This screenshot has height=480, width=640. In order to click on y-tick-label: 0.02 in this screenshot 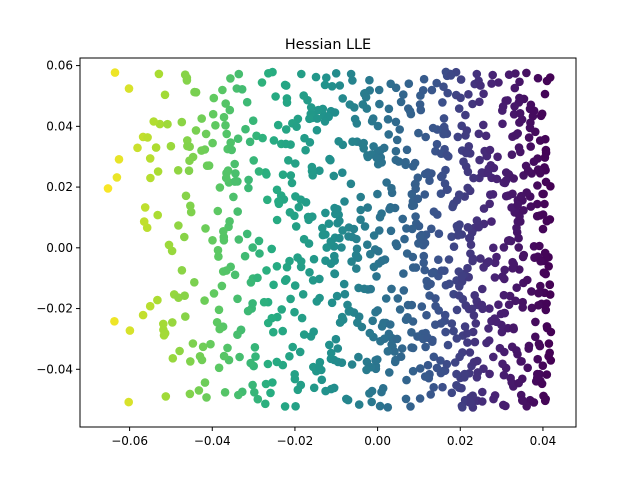, I will do `click(59, 187)`.